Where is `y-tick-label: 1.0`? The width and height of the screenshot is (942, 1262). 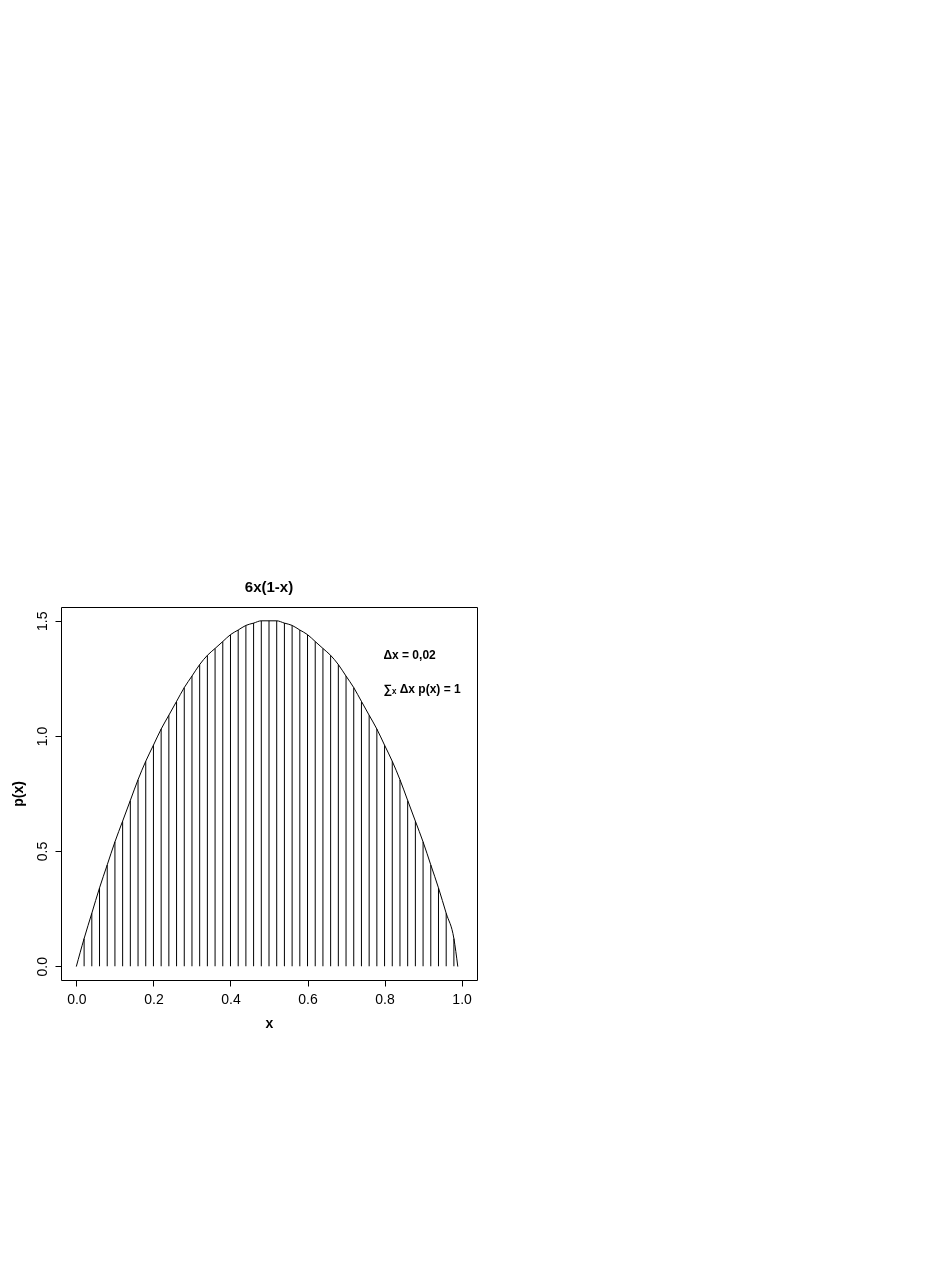
y-tick-label: 1.0 is located at coordinates (41, 736).